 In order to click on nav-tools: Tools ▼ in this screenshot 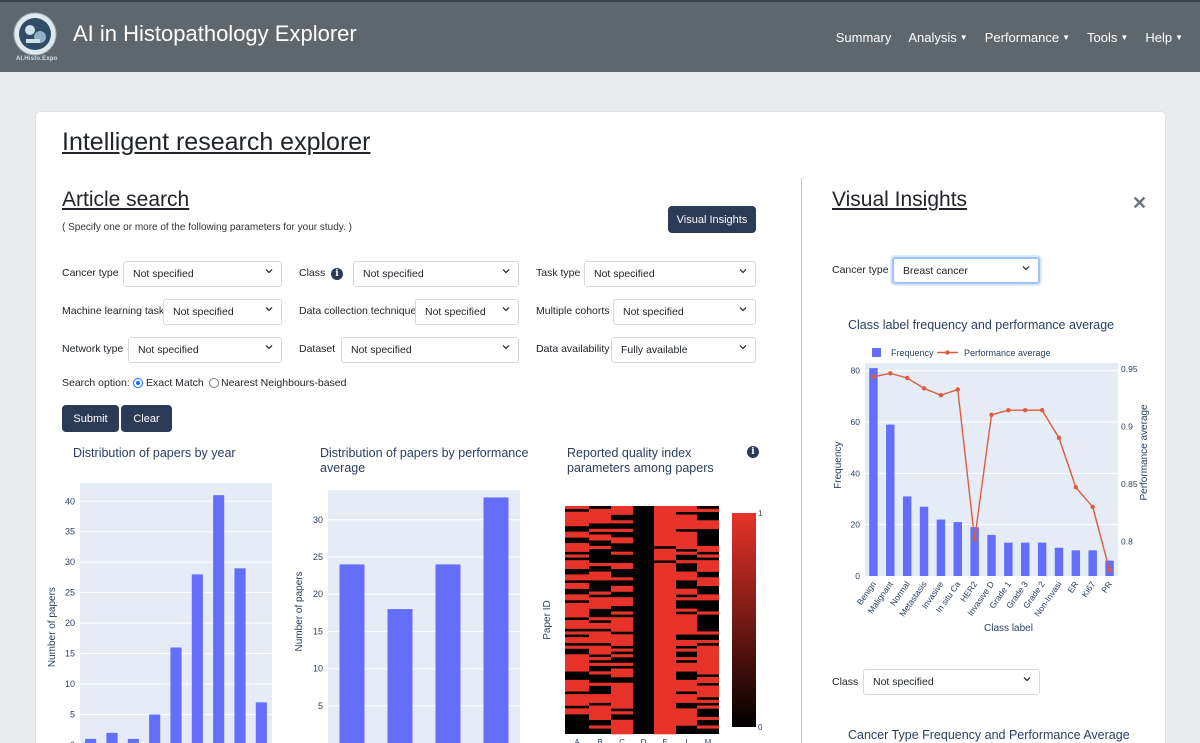, I will do `click(1108, 37)`.